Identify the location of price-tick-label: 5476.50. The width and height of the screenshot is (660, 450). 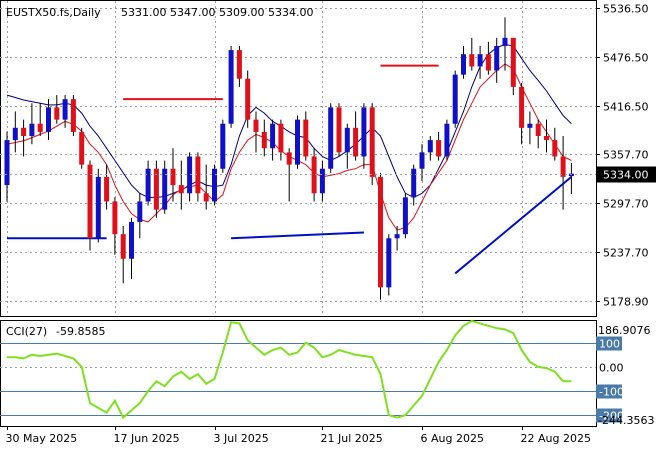
(626, 58).